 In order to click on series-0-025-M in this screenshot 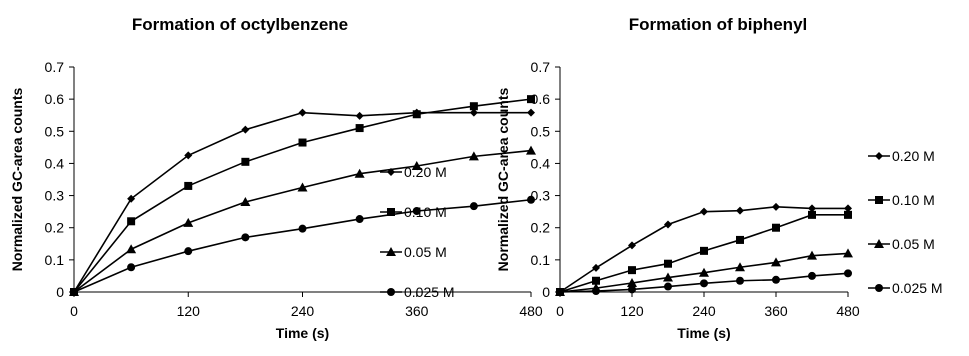, I will do `click(704, 282)`.